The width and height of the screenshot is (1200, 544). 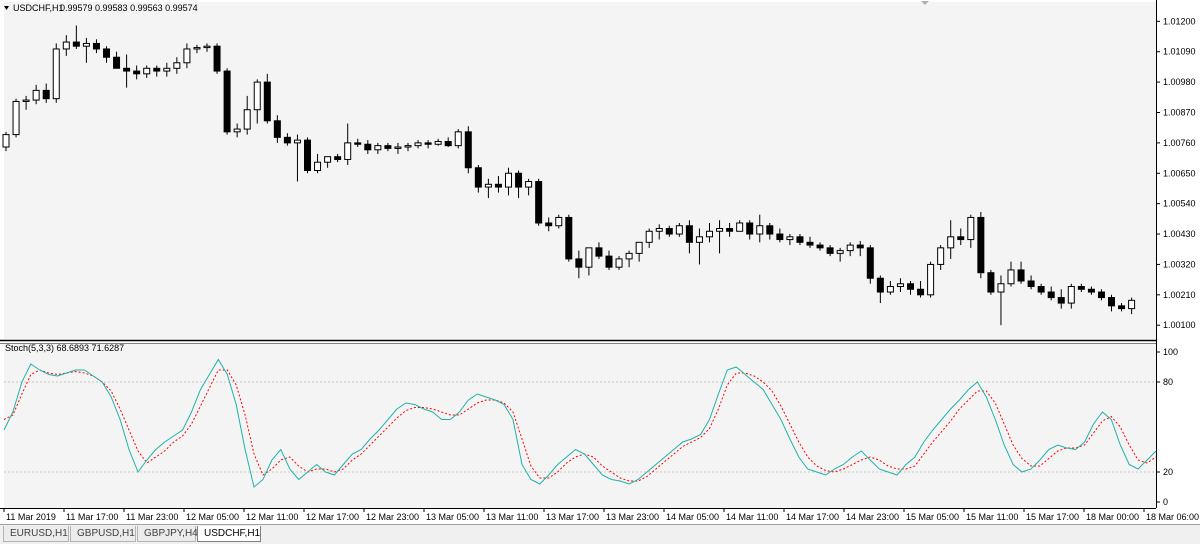 I want to click on tab-gbpusd-h1: GBPUSD,H1, so click(x=103, y=534).